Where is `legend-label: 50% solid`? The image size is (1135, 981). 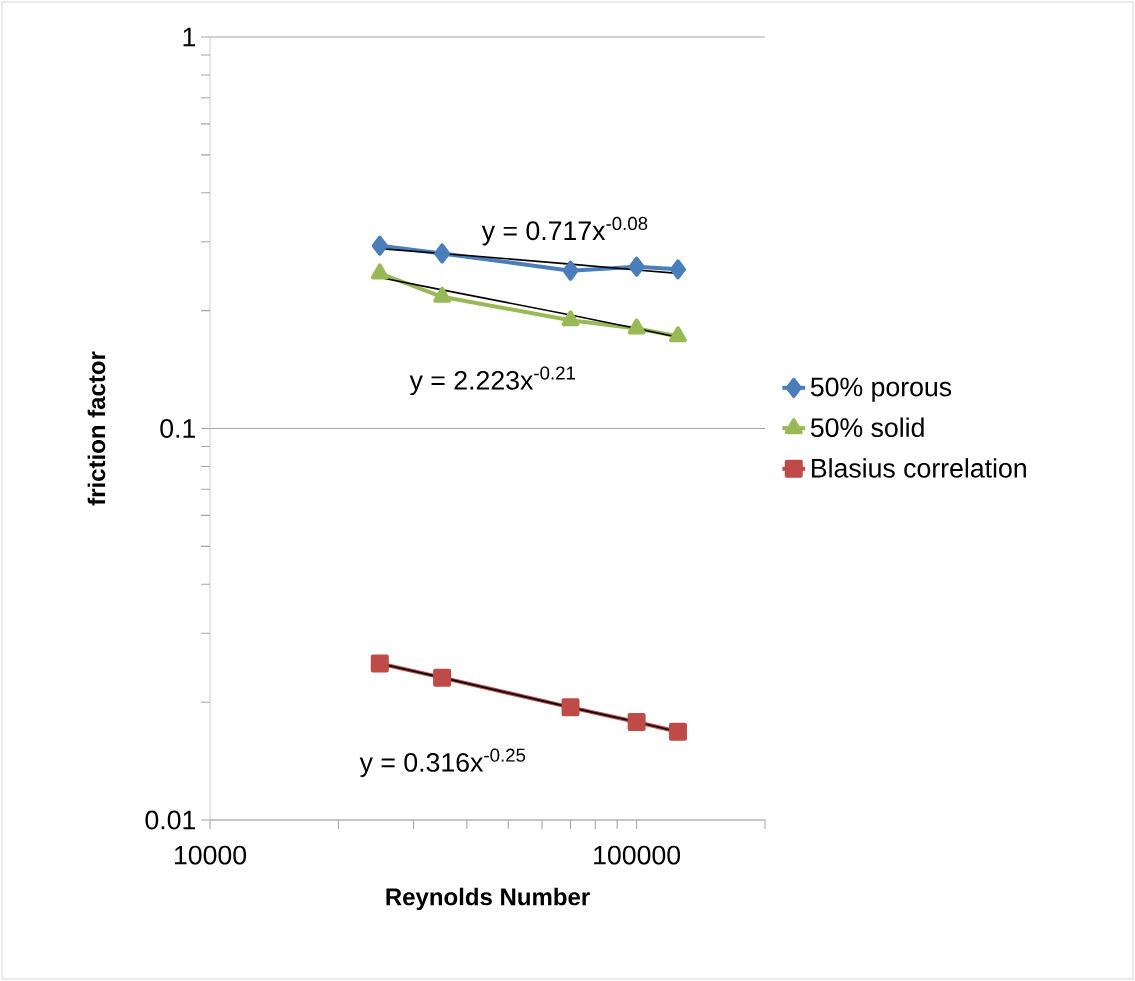 legend-label: 50% solid is located at coordinates (867, 427).